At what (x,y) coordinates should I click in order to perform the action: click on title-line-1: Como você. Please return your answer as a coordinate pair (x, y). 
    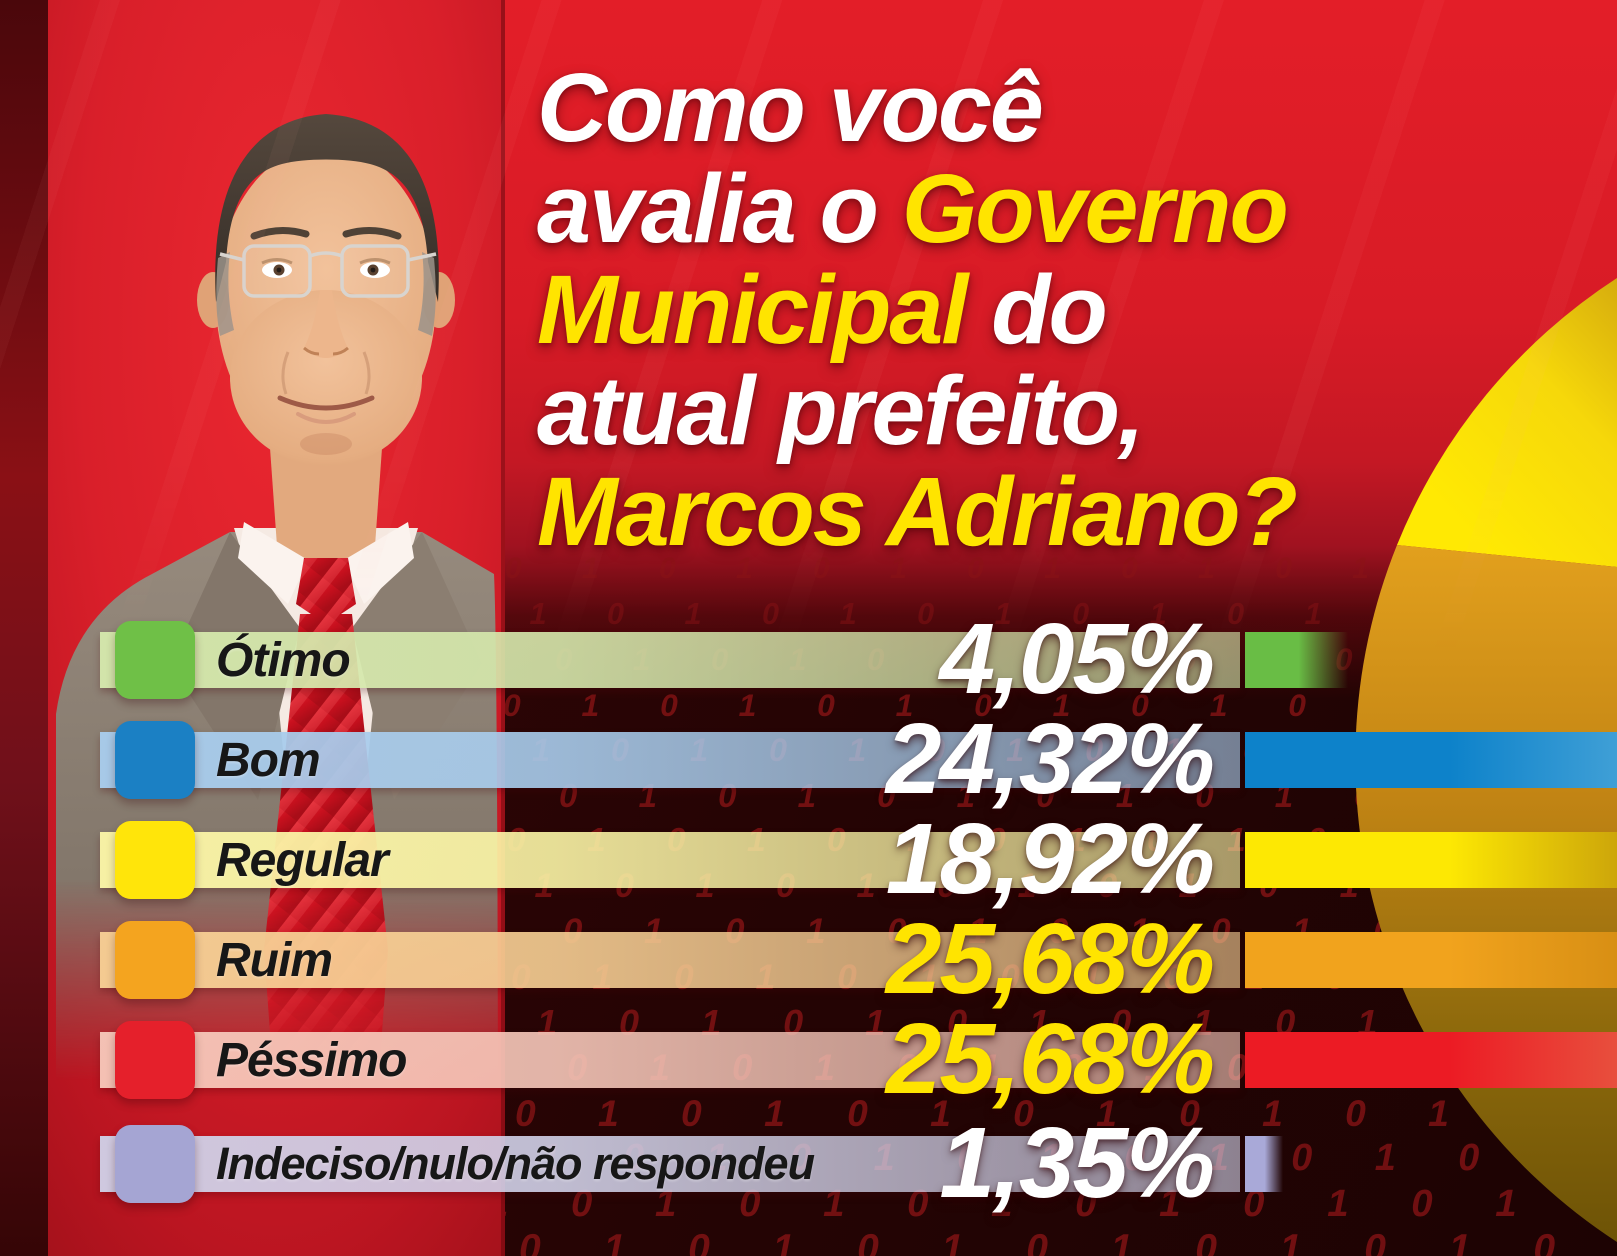
    Looking at the image, I should click on (790, 107).